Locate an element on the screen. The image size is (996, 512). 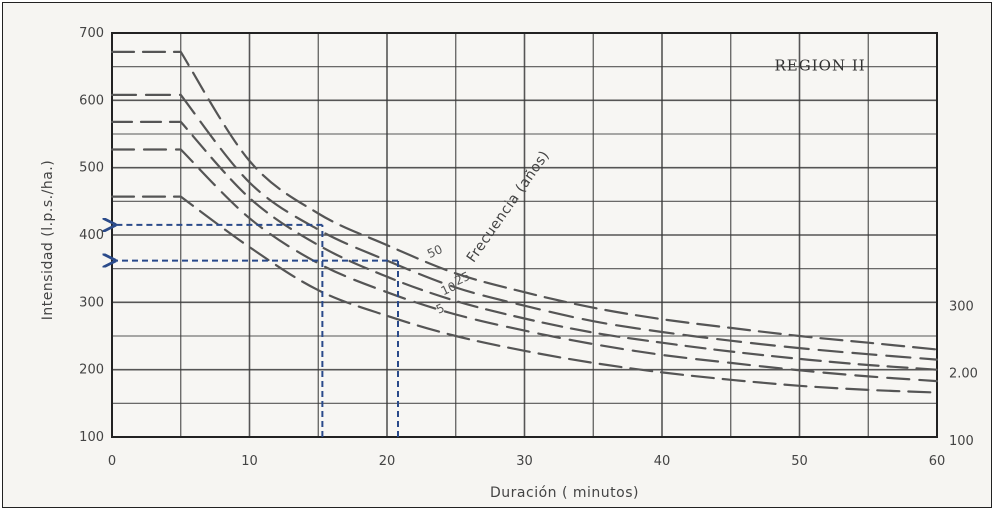
y-tick-label: 500 is located at coordinates (91, 168).